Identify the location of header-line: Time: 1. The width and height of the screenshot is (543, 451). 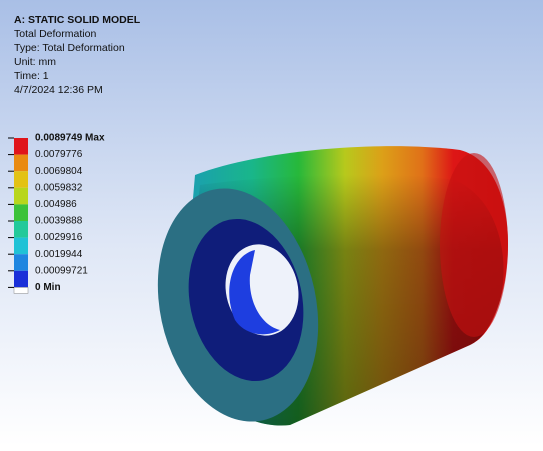
(31, 76).